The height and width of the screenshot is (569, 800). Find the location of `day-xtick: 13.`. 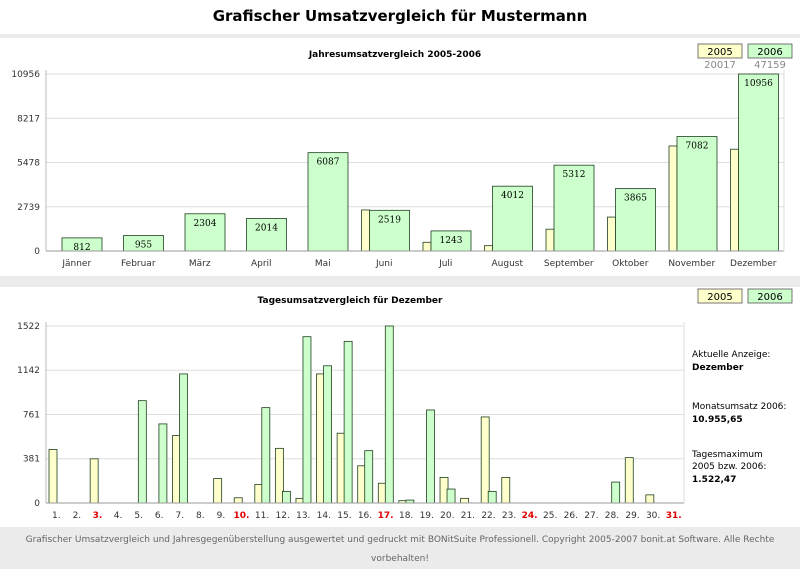

day-xtick: 13. is located at coordinates (303, 516).